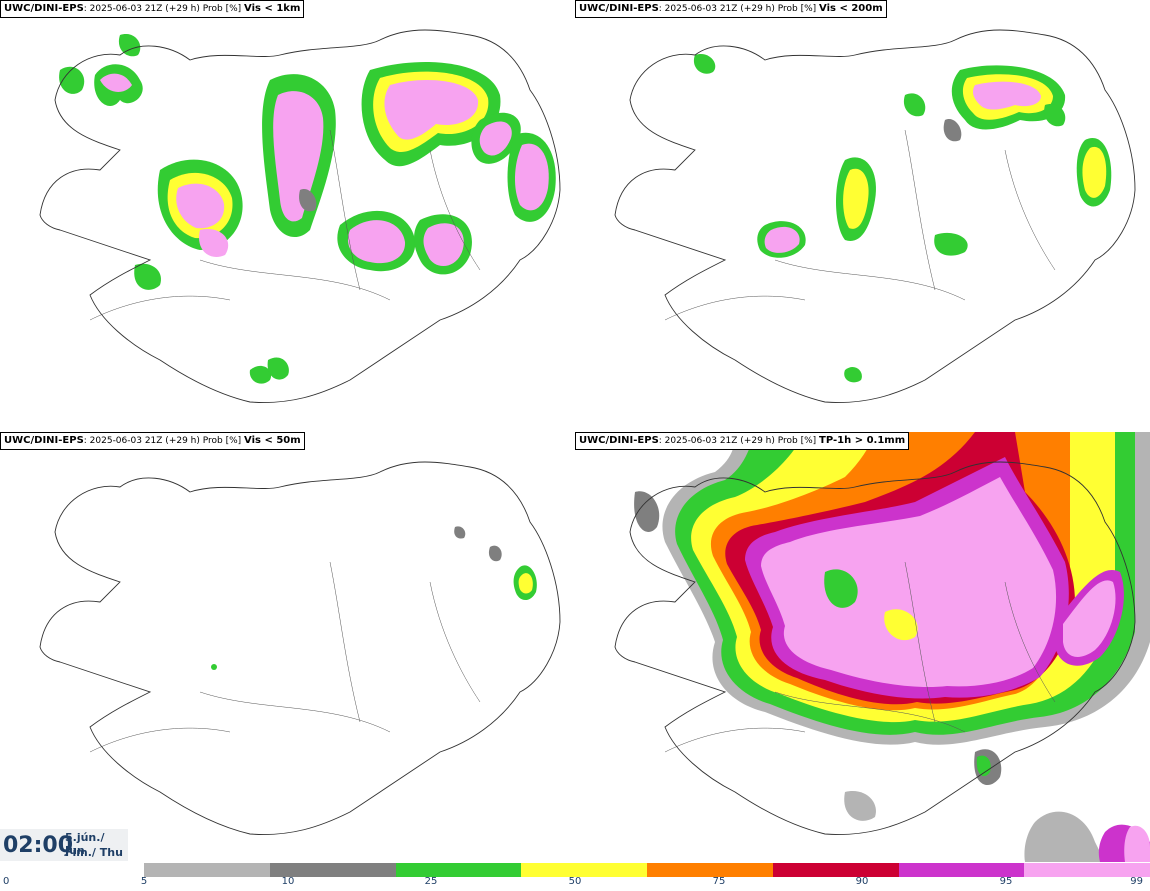 This screenshot has height=891, width=1150. What do you see at coordinates (144, 881) in the screenshot?
I see `colorbar-tick-label: 5` at bounding box center [144, 881].